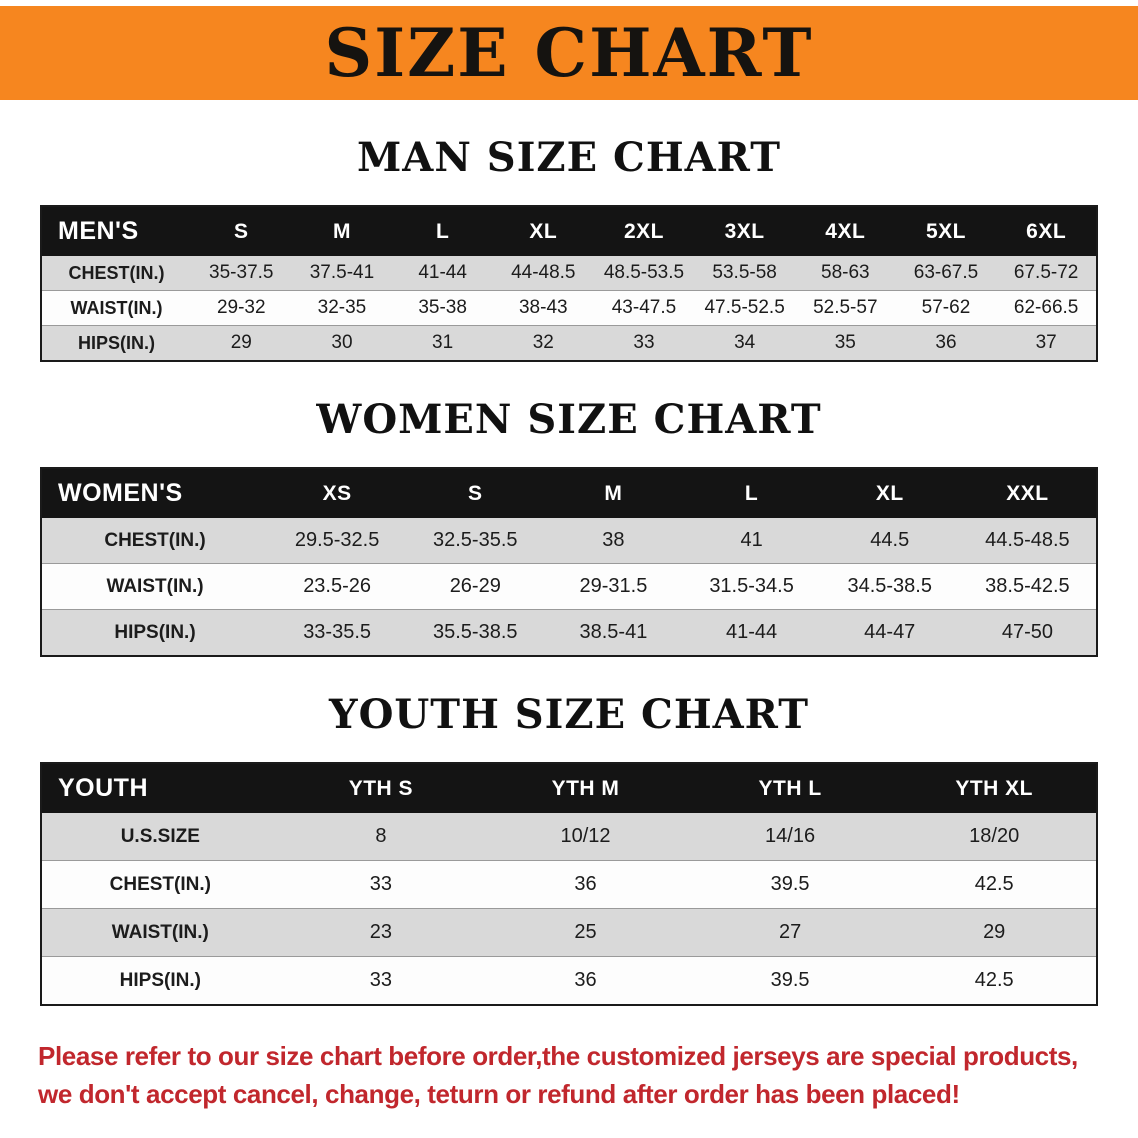  I want to click on table-header-row: YOUTH YTH S YTH M YTH L YTH XL, so click(569, 788).